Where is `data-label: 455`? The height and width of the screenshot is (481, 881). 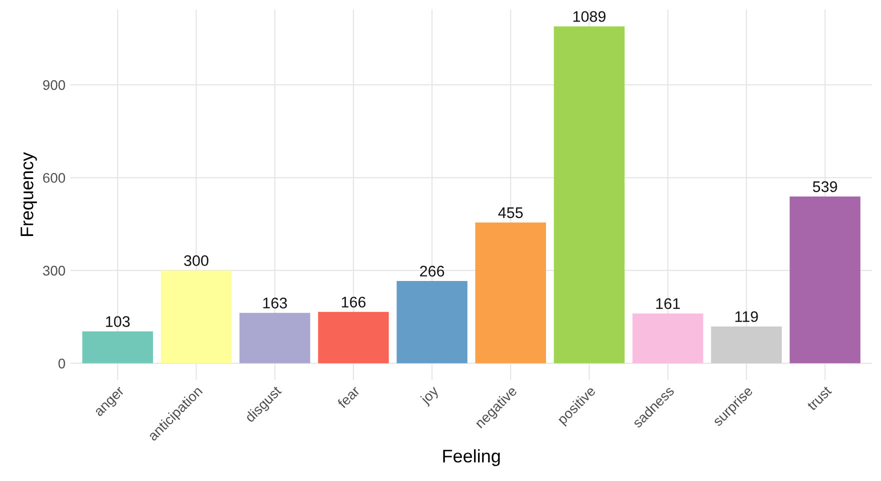 data-label: 455 is located at coordinates (510, 212).